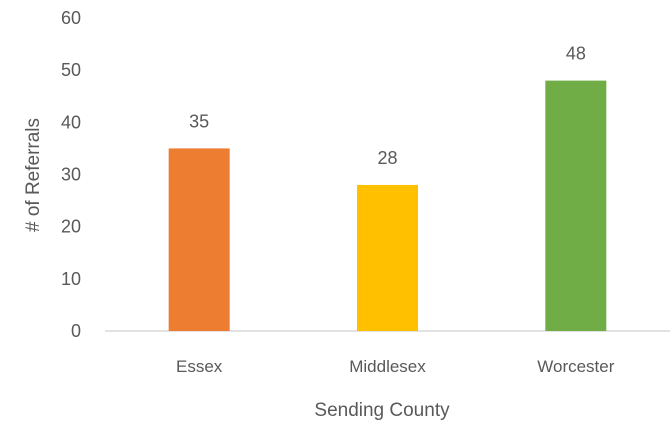 The width and height of the screenshot is (672, 431). Describe the element at coordinates (575, 366) in the screenshot. I see `x-tick-label-worcester: Worcester` at that location.